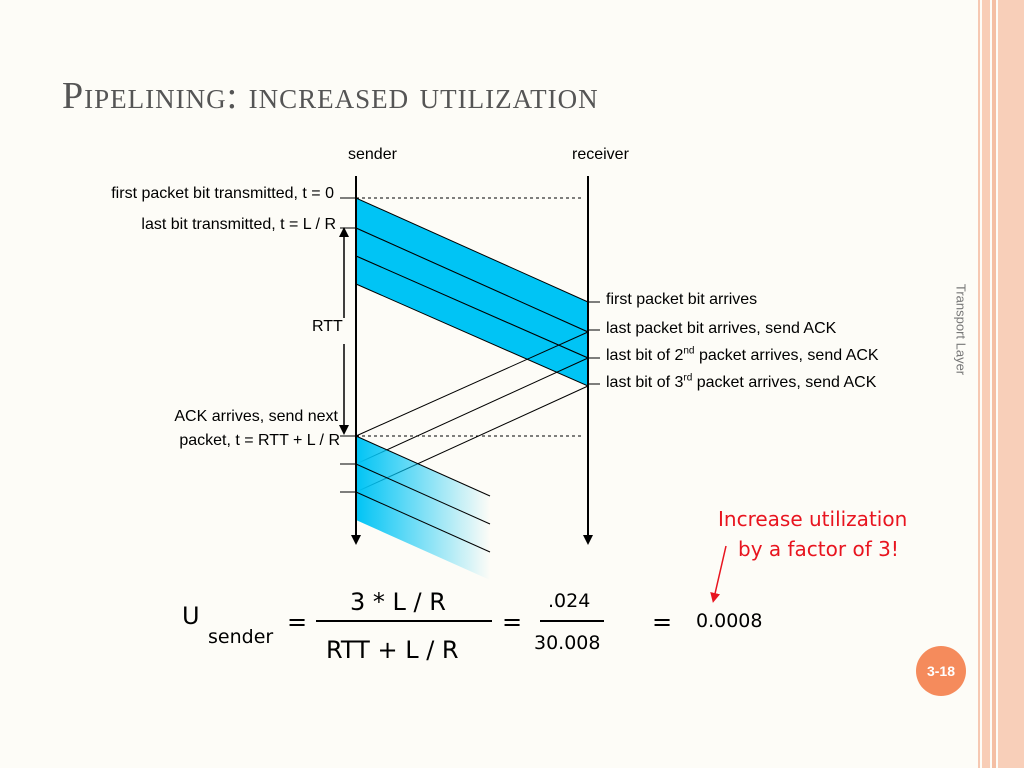 This screenshot has height=768, width=1024. I want to click on equation-denominator-1: RTT + L / R, so click(392, 650).